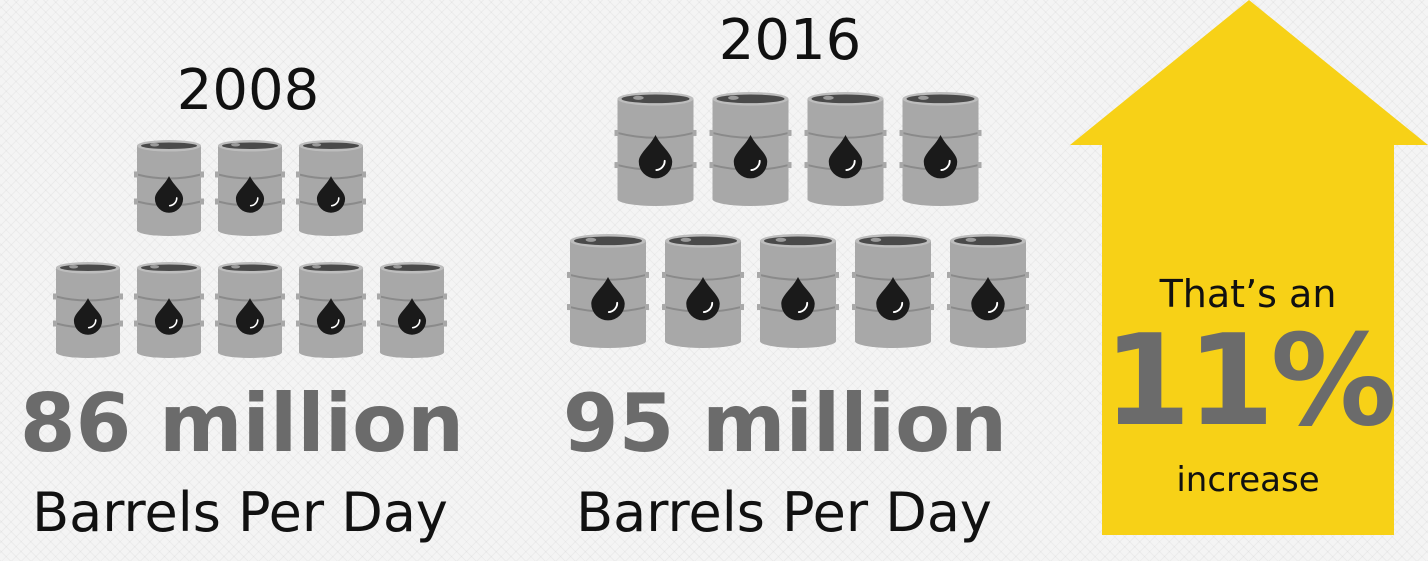  I want to click on callout-percent: 11%, so click(1250, 380).